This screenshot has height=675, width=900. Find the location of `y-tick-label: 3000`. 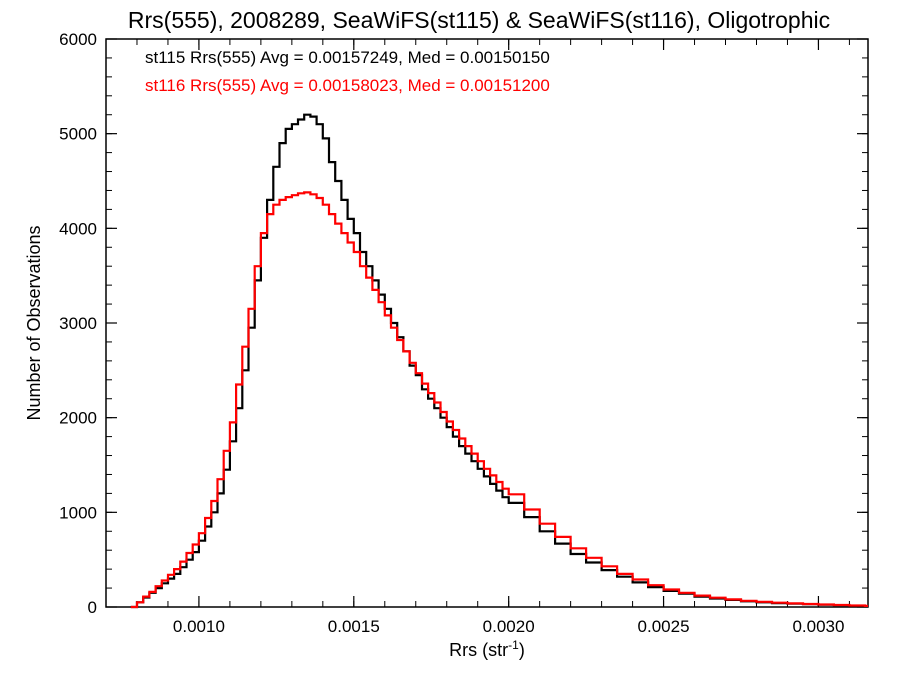

y-tick-label: 3000 is located at coordinates (78, 323).